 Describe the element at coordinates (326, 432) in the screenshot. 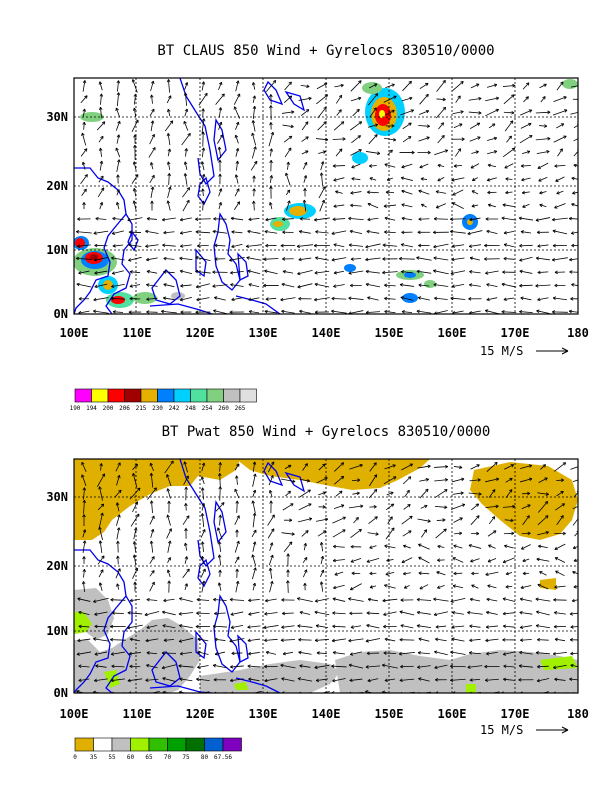

I see `panel-title: BT Pwat 850 Wind + Gyrelocs 830510/0000` at that location.